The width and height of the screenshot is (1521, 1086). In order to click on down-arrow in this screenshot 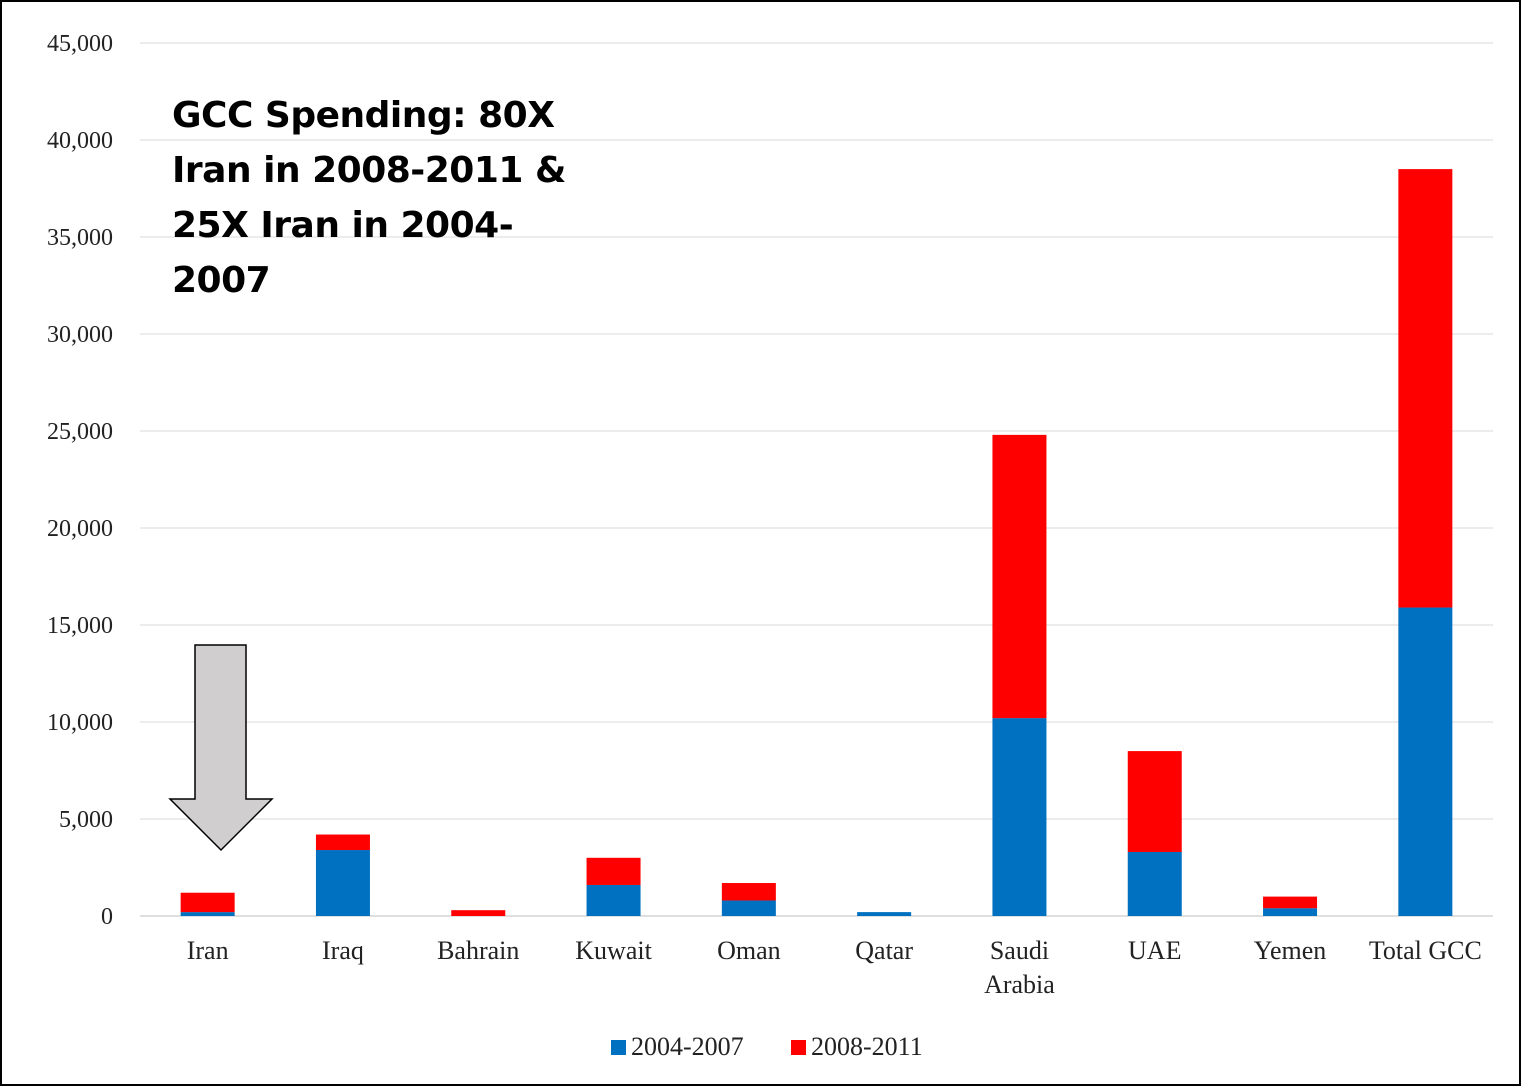, I will do `click(221, 748)`.